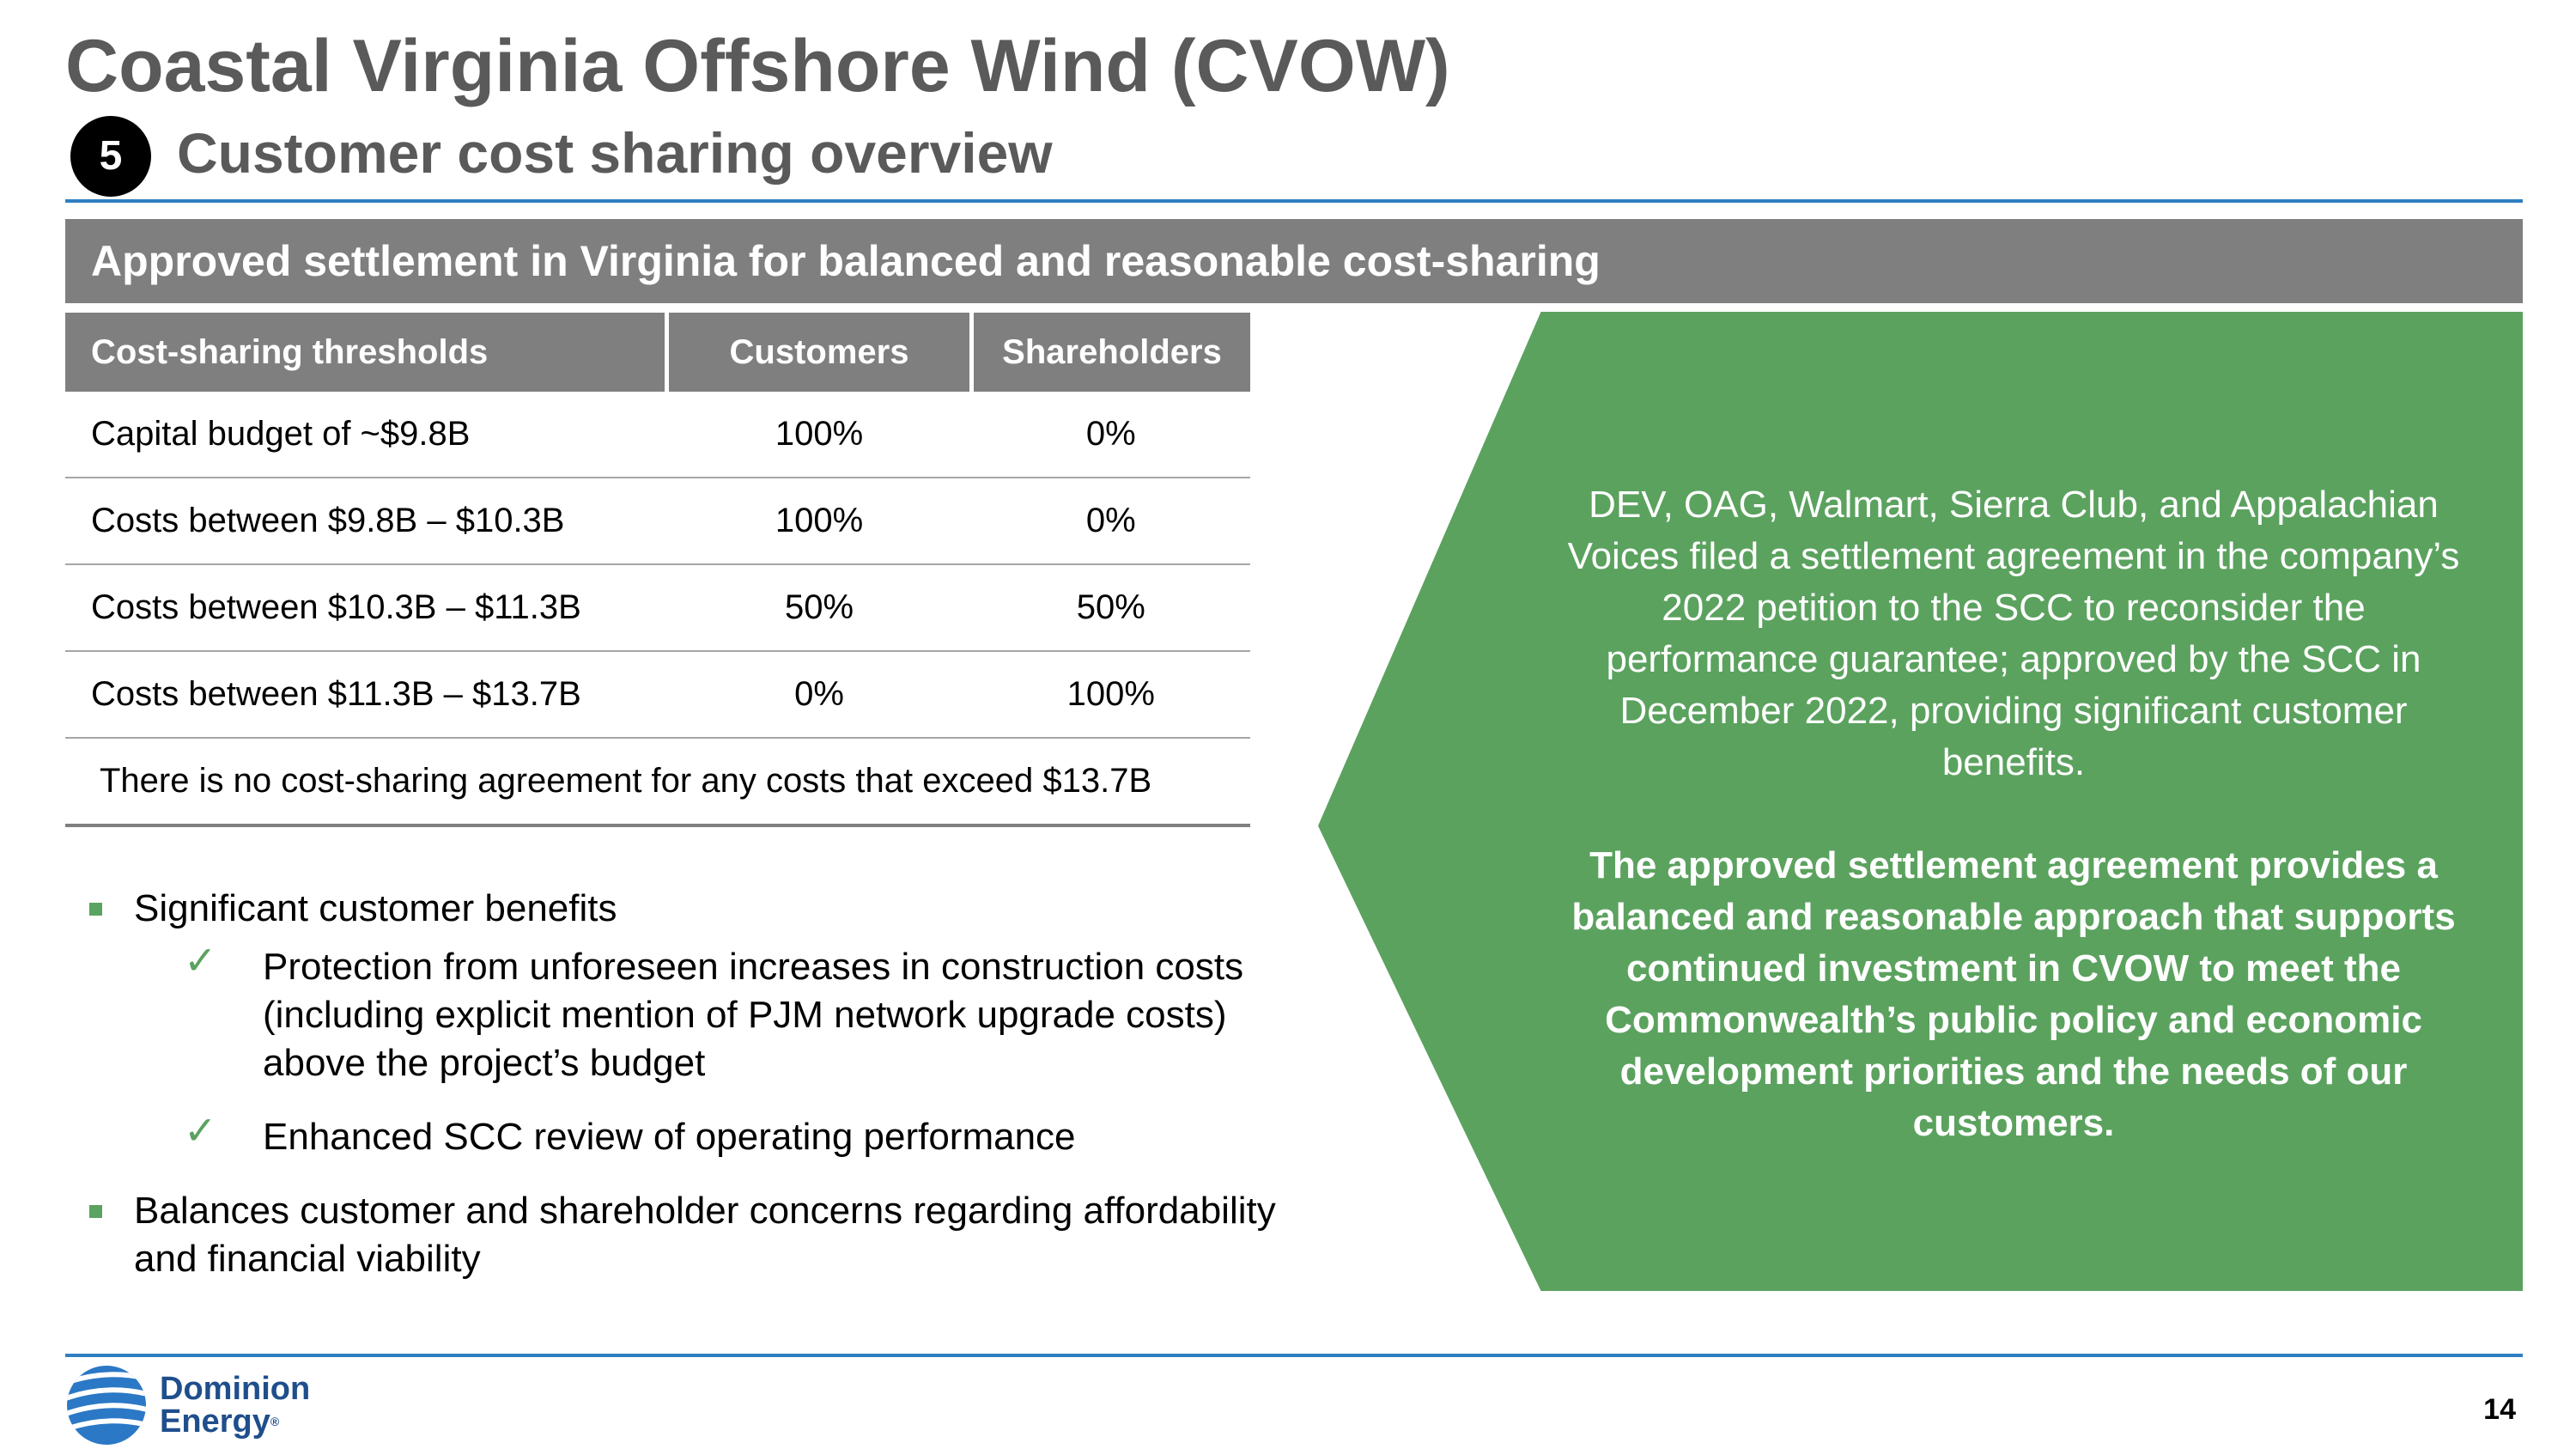 The width and height of the screenshot is (2576, 1449). Describe the element at coordinates (615, 153) in the screenshot. I see `page-subtitle: Customer cost sharing overview` at that location.